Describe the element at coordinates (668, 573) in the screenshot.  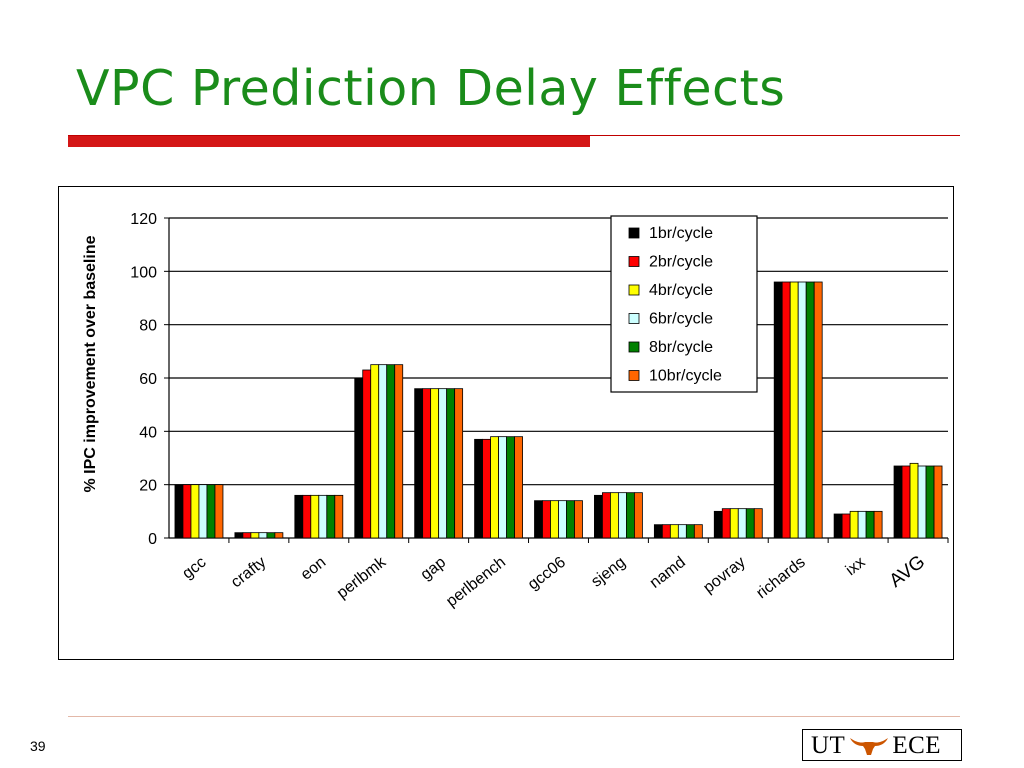
I see `x-tick-label: namd` at that location.